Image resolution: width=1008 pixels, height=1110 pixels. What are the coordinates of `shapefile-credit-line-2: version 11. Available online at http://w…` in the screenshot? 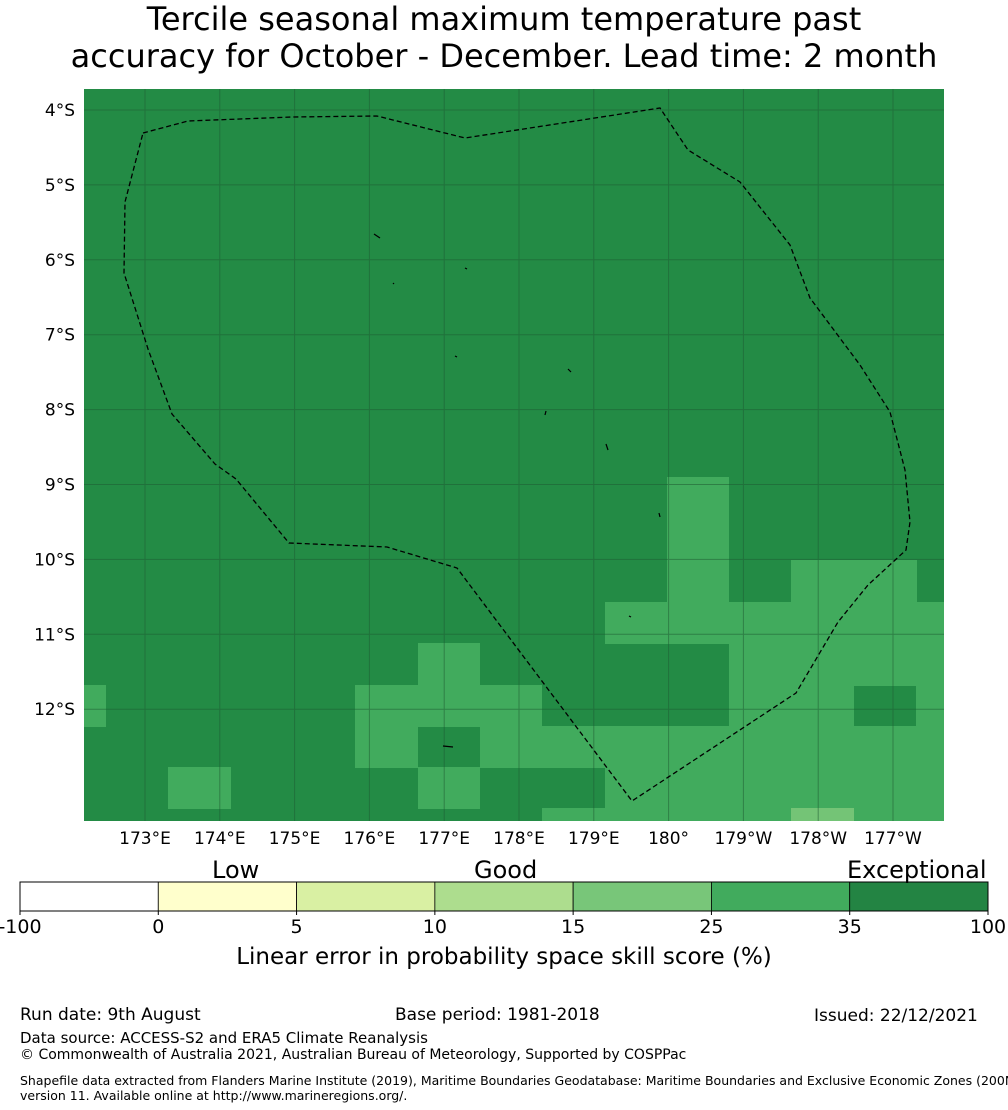 It's located at (214, 1095).